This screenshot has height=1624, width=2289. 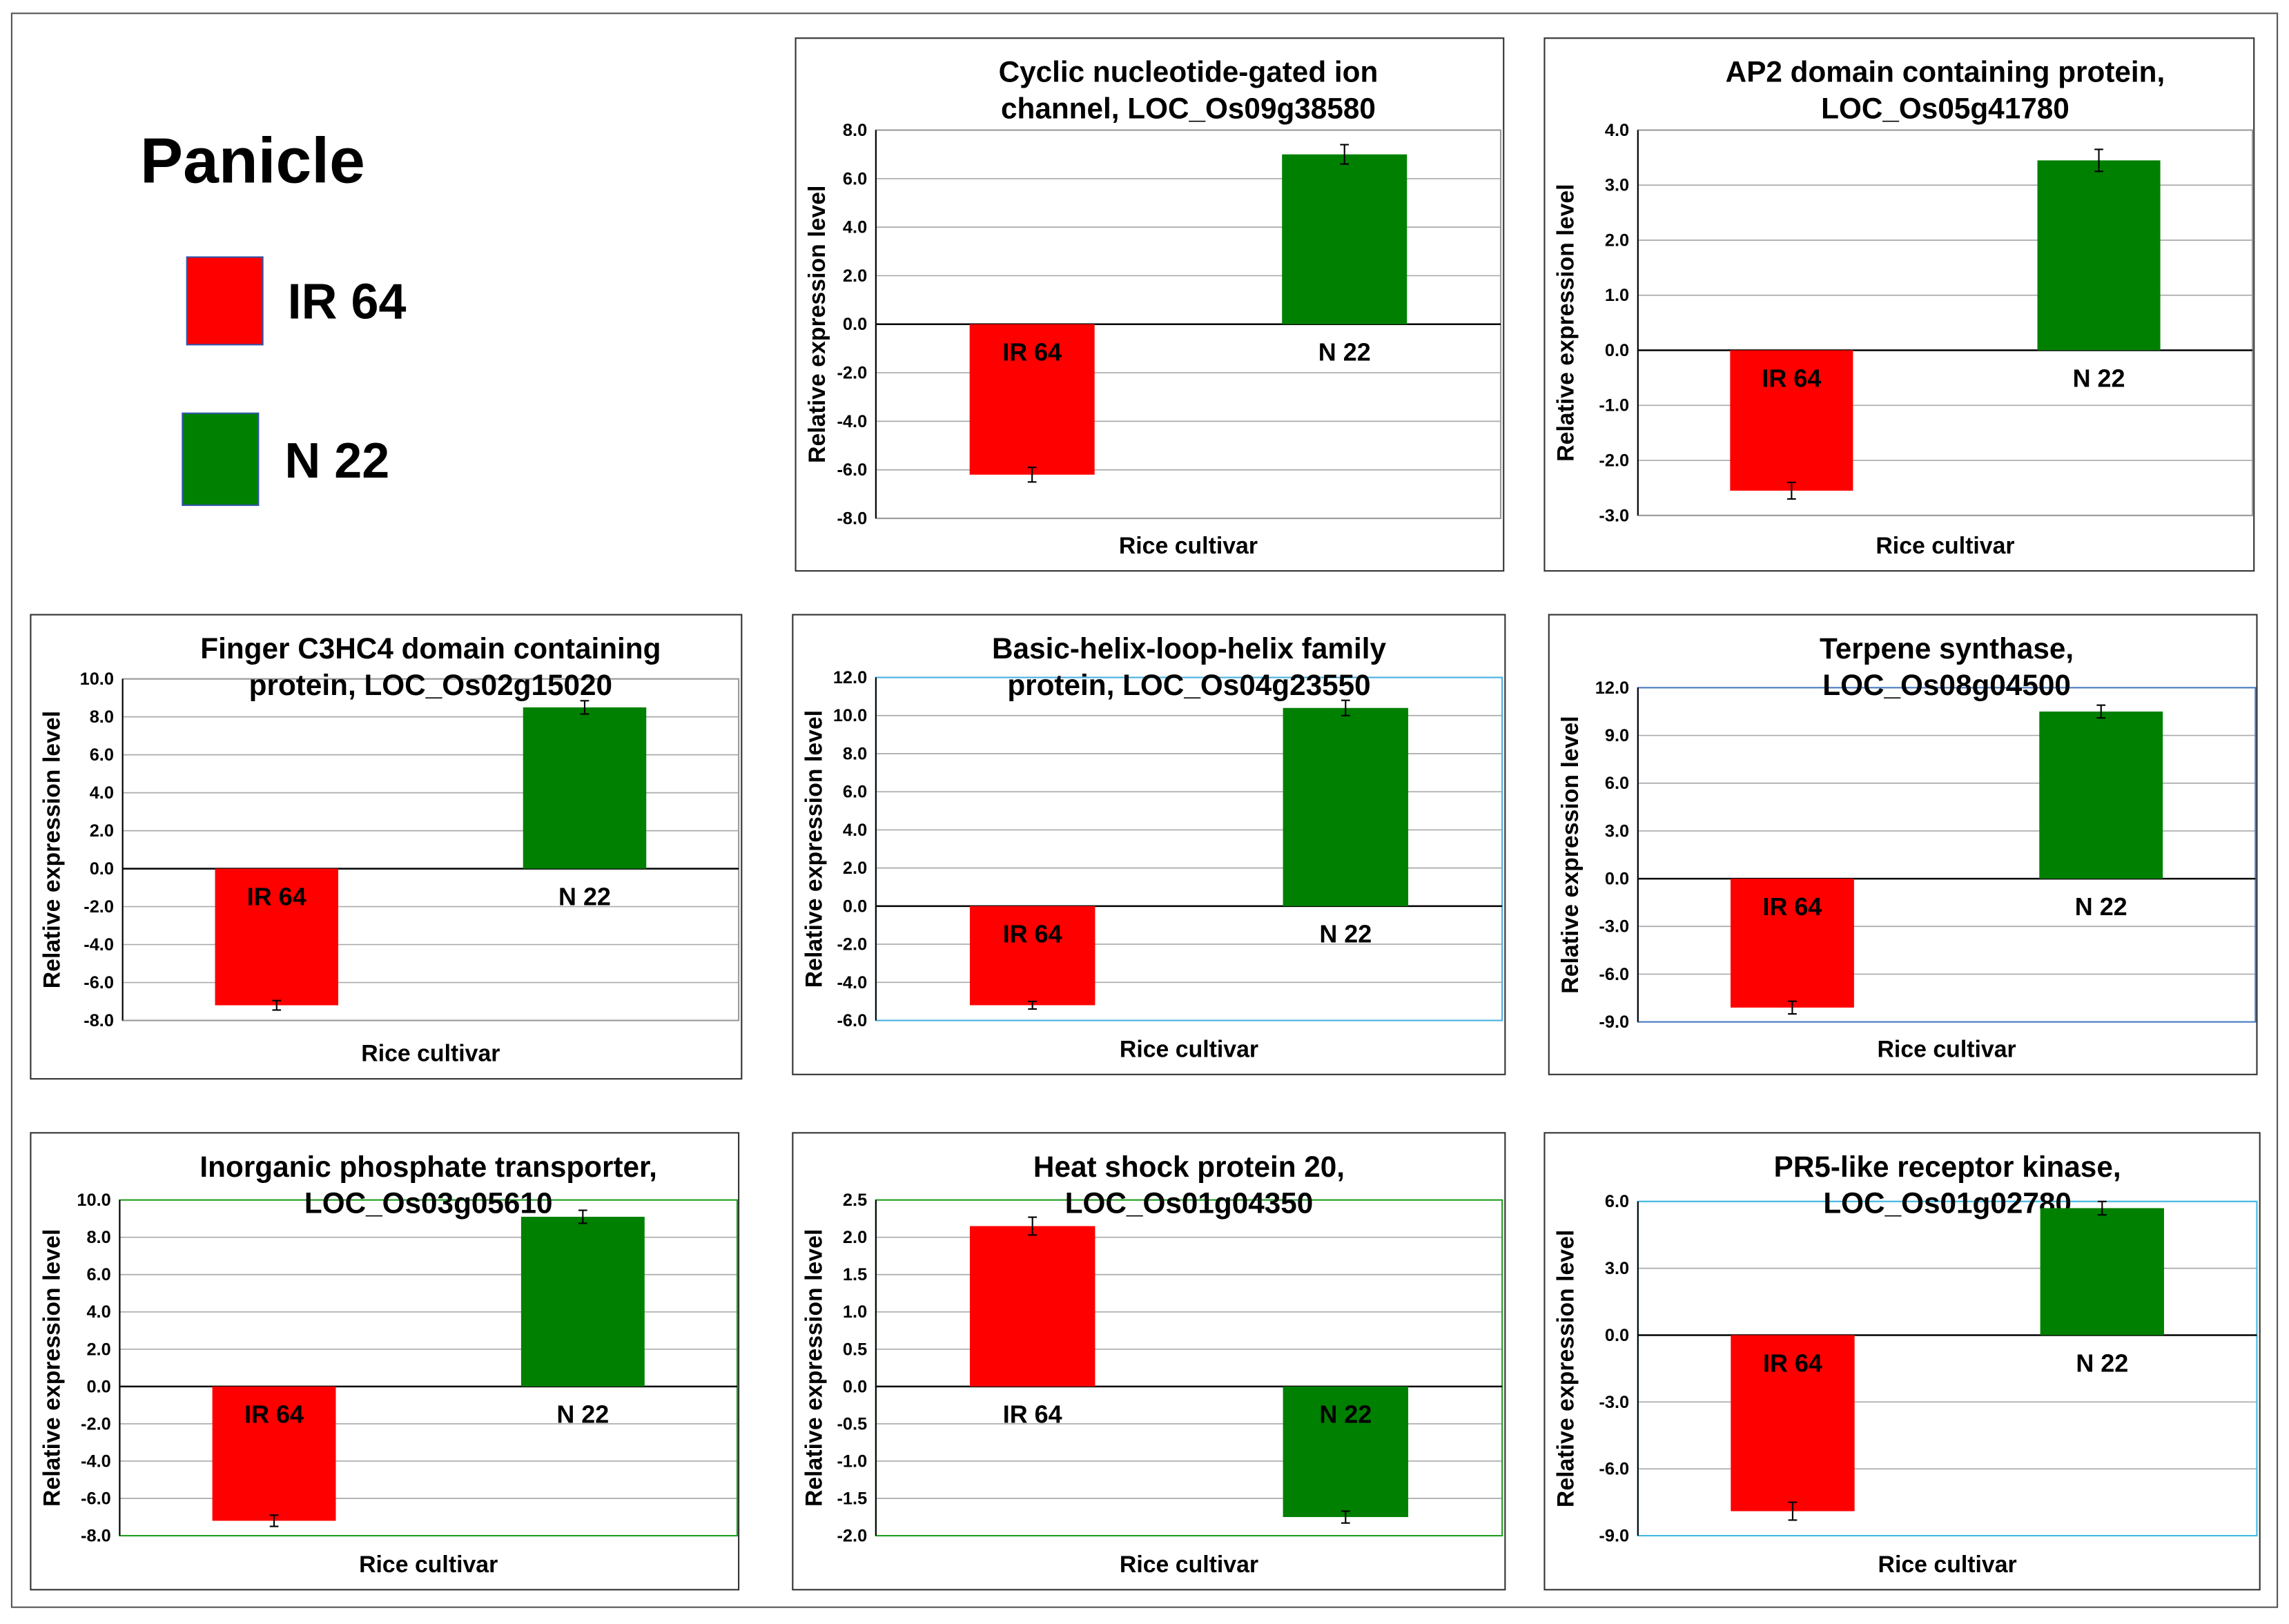 What do you see at coordinates (1617, 735) in the screenshot?
I see `y-tick-label: 9.0` at bounding box center [1617, 735].